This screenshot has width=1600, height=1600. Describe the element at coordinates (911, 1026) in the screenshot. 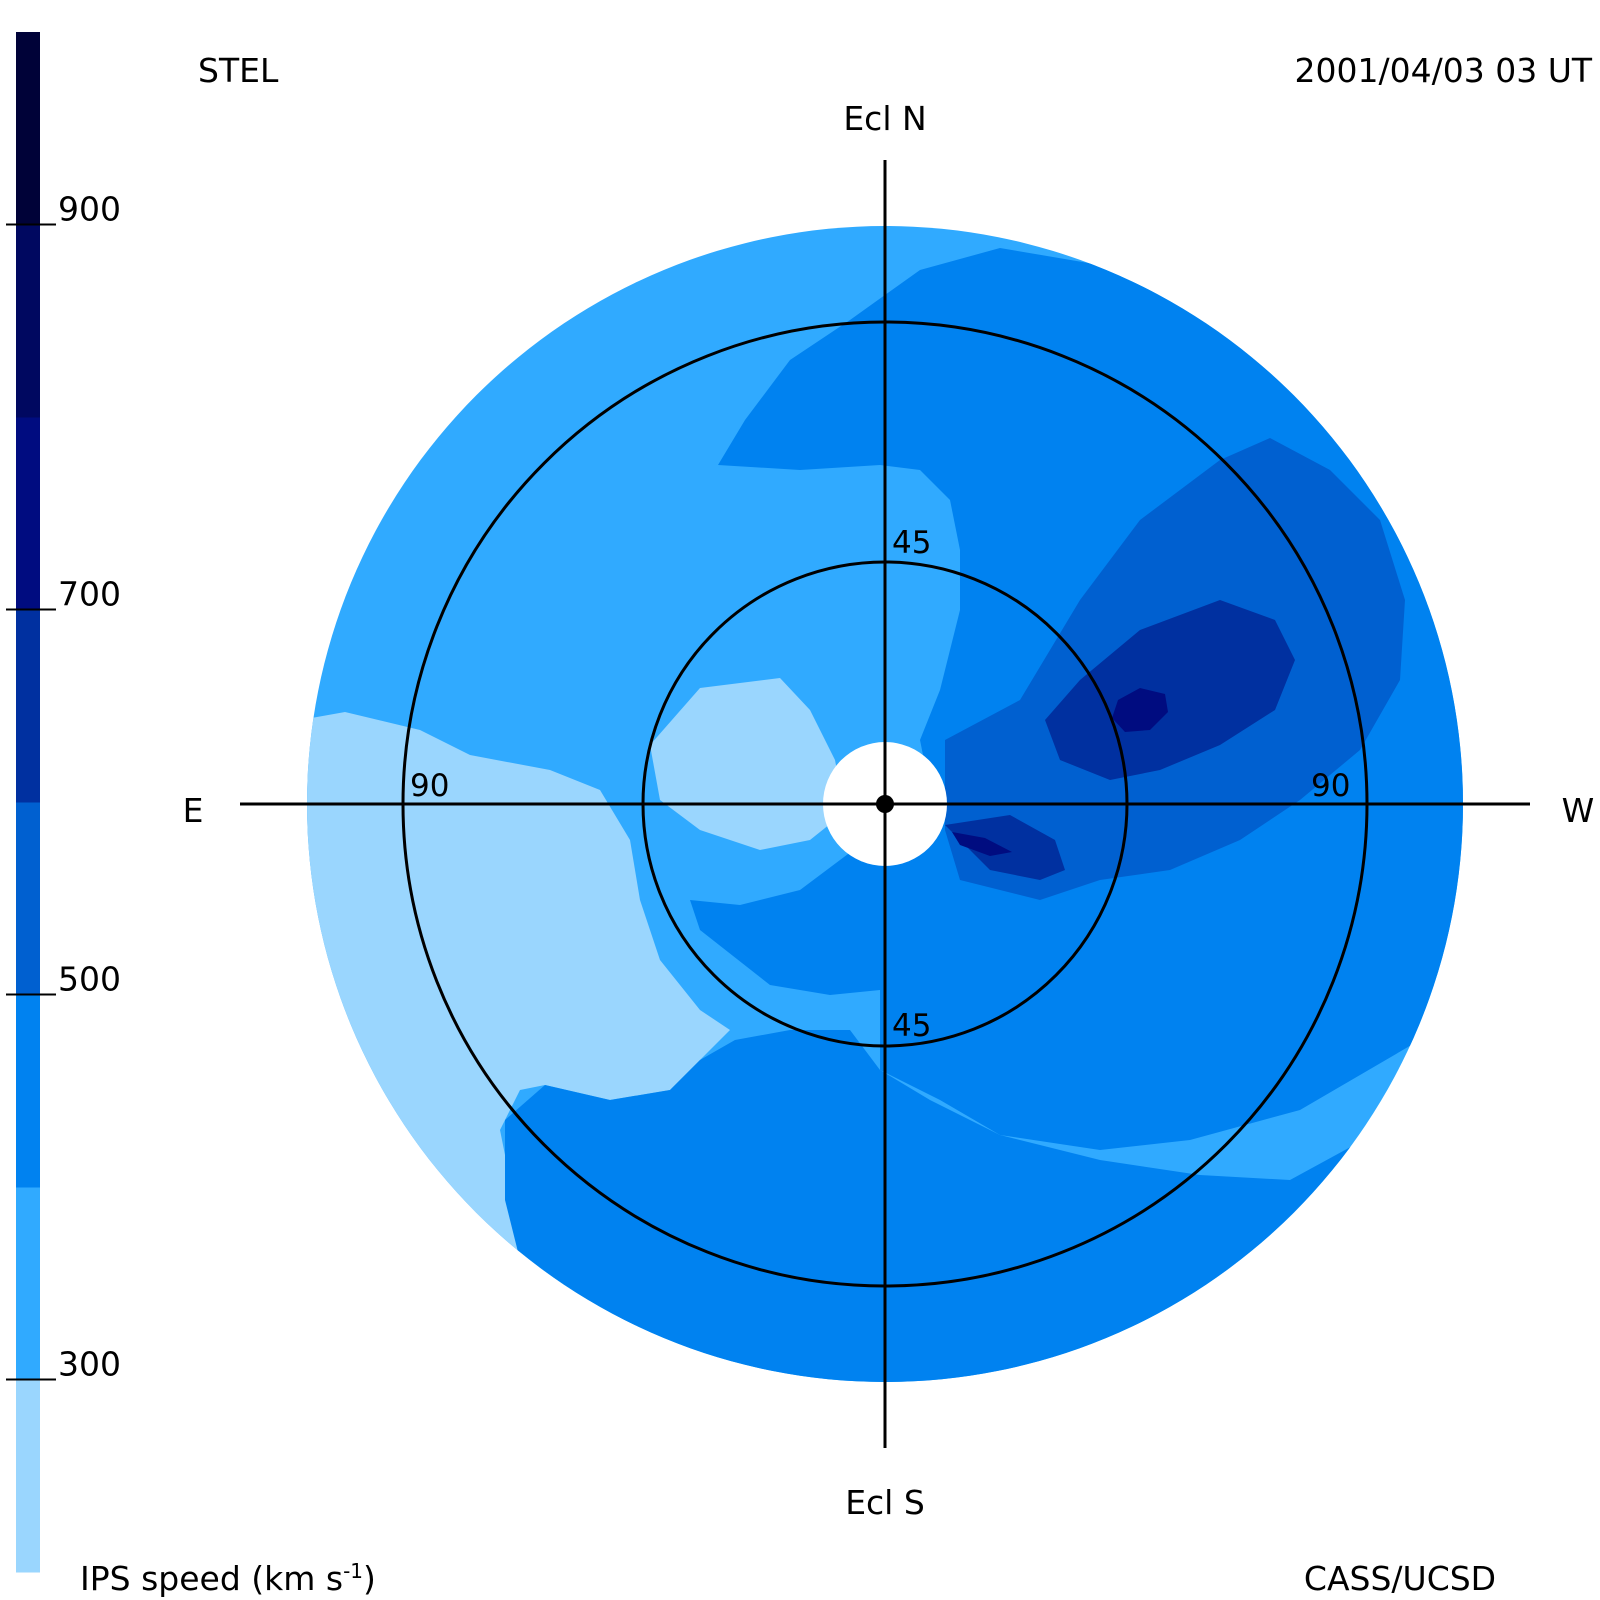

I see `ring-label-45-bottom: 45` at that location.